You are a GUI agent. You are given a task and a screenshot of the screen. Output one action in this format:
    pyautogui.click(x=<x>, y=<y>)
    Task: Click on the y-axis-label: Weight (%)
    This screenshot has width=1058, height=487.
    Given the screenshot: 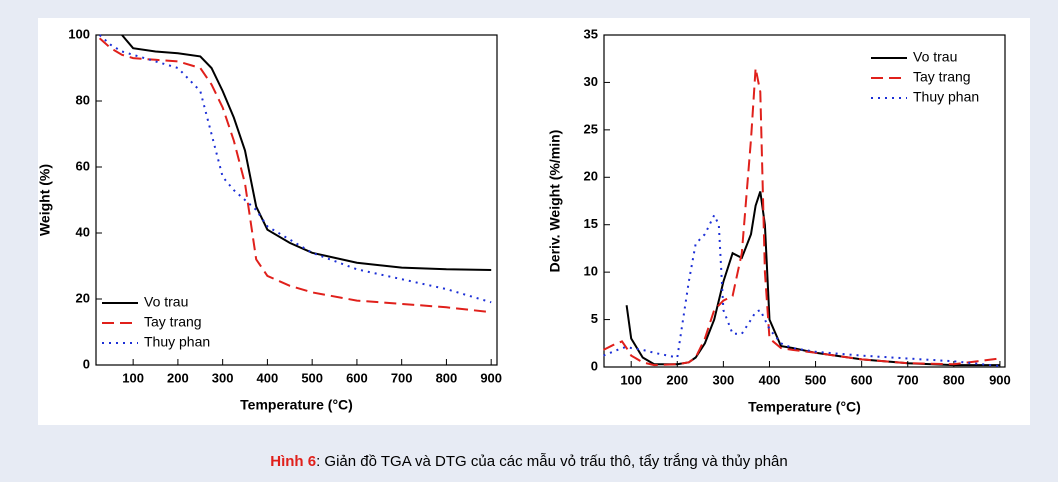 What is the action you would take?
    pyautogui.click(x=45, y=200)
    